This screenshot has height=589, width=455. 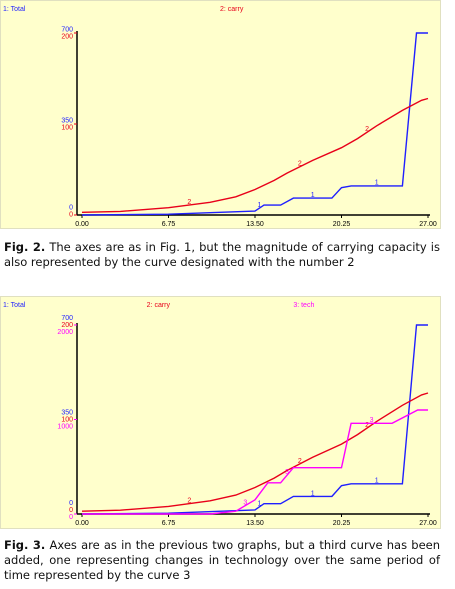 What do you see at coordinates (65, 332) in the screenshot?
I see `y-tick-label: 2000` at bounding box center [65, 332].